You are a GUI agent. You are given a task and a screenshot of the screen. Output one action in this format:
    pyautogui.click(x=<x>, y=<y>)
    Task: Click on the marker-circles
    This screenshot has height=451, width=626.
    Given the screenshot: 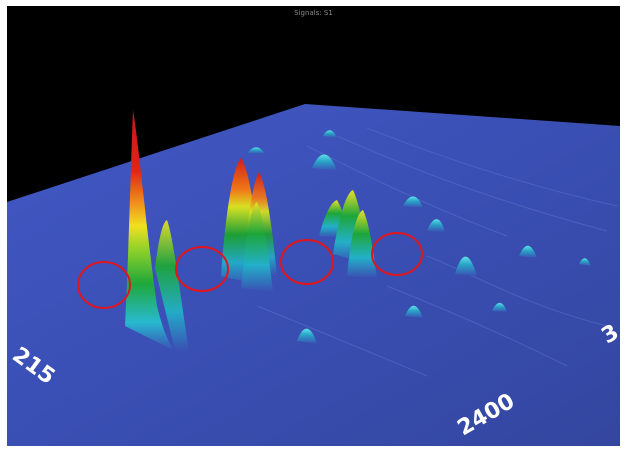 What is the action you would take?
    pyautogui.click(x=250, y=270)
    